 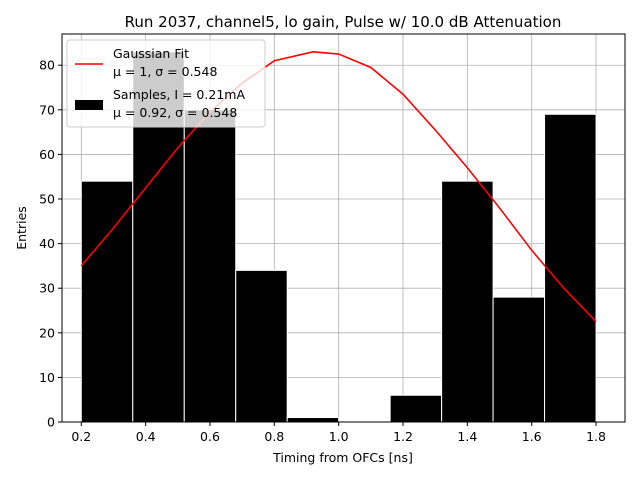 What do you see at coordinates (47, 109) in the screenshot?
I see `y-tick-label-7: 70` at bounding box center [47, 109].